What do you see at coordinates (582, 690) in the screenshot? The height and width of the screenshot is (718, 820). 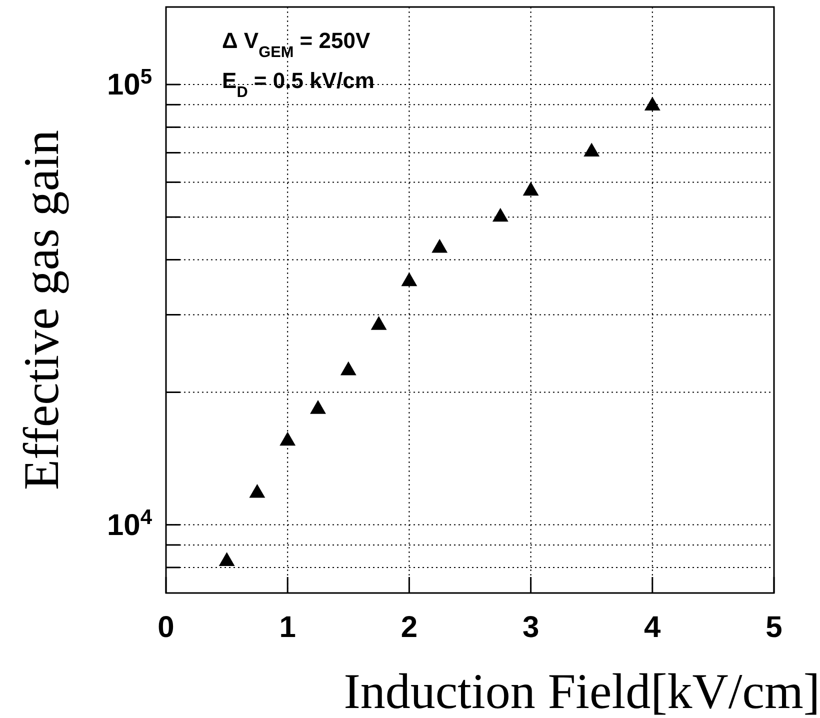 I see `x-axis-title: Induction Field[kV/cm]` at bounding box center [582, 690].